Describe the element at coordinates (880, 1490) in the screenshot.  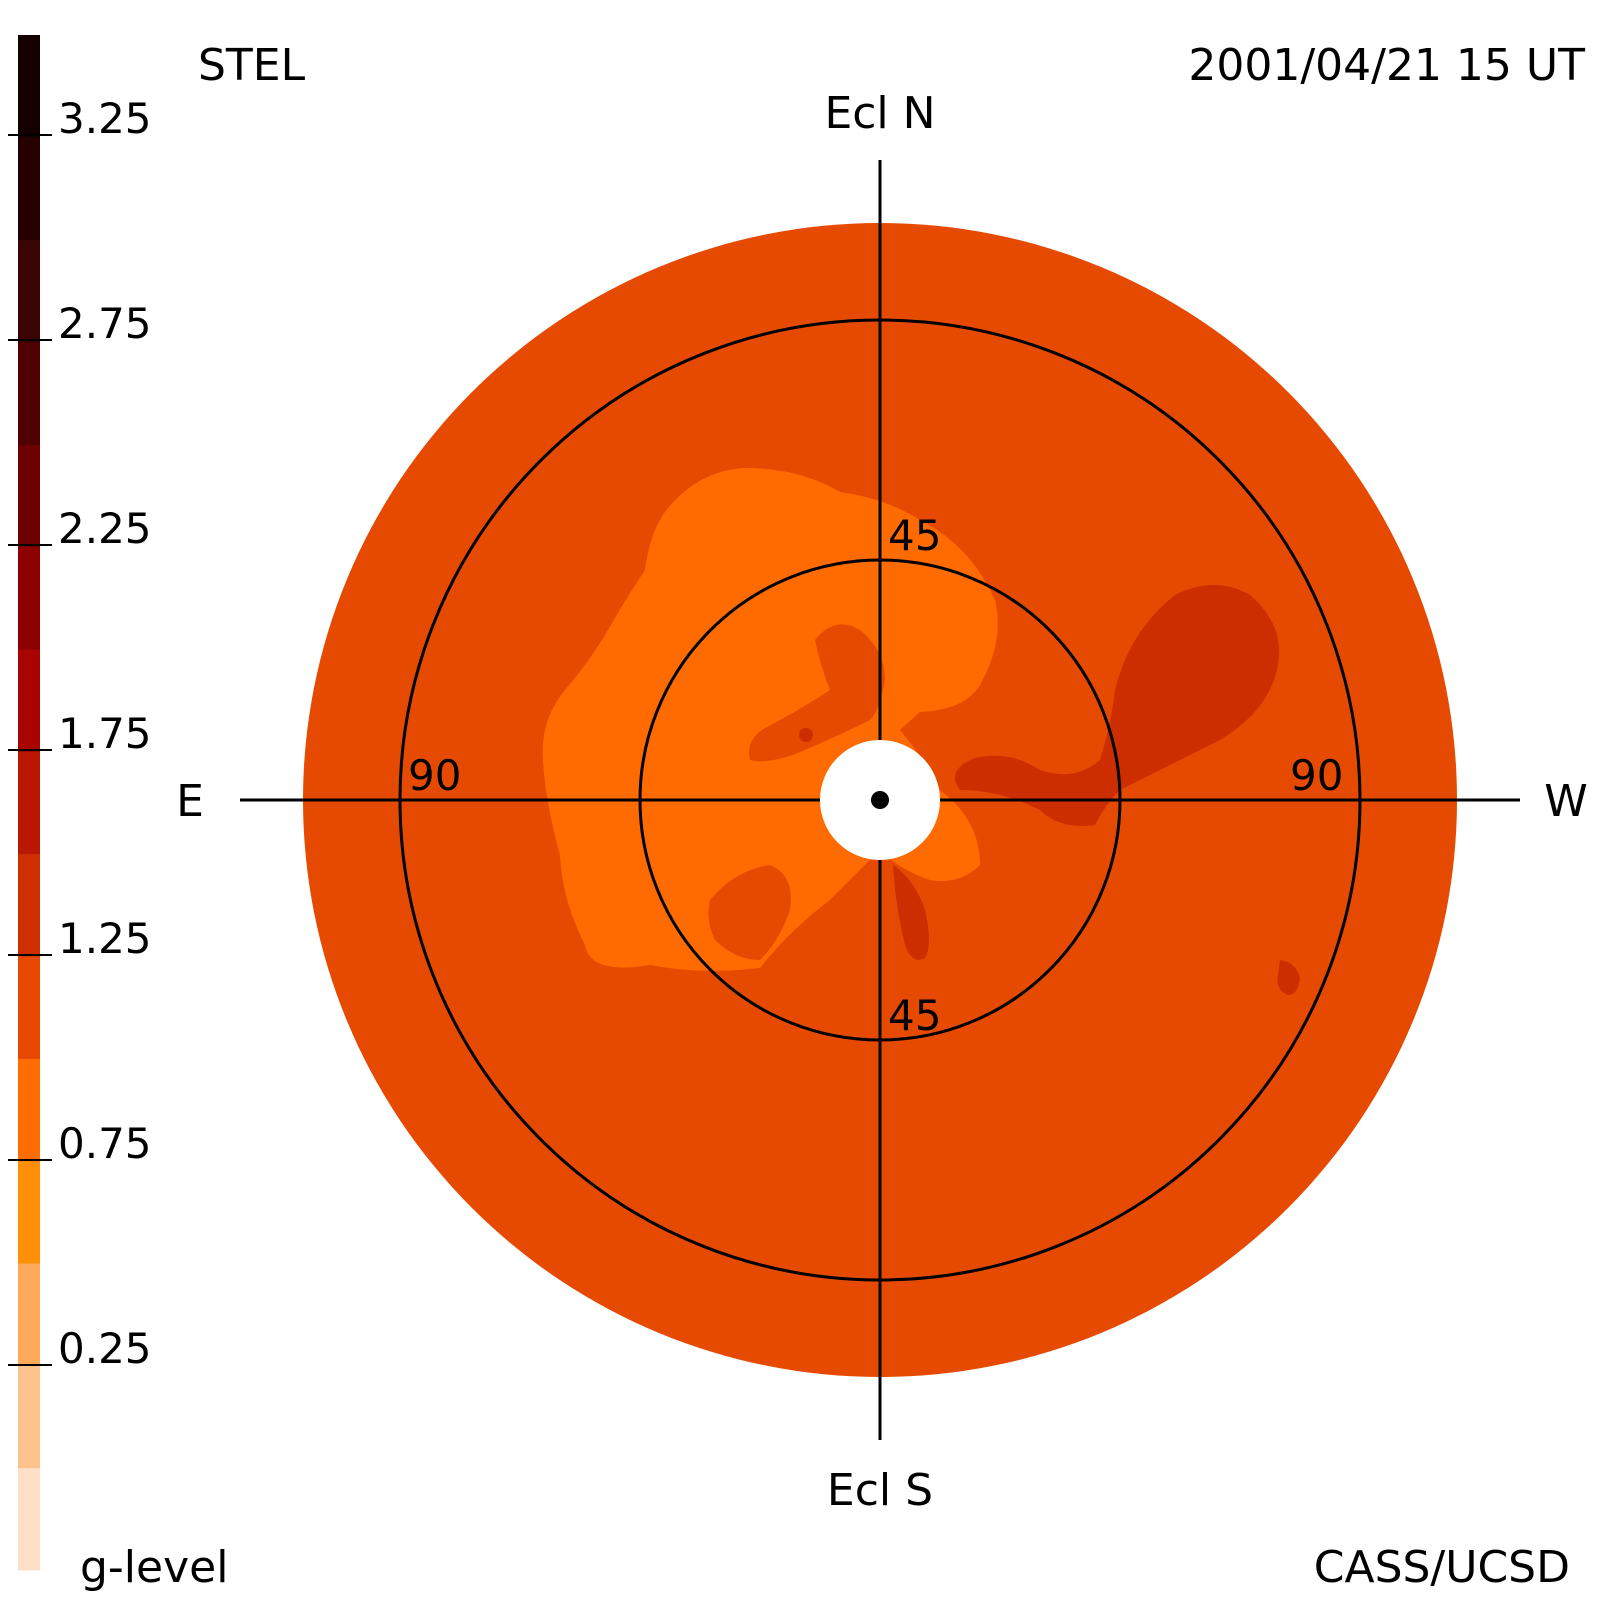
I see `direction-south: Ecl S` at that location.